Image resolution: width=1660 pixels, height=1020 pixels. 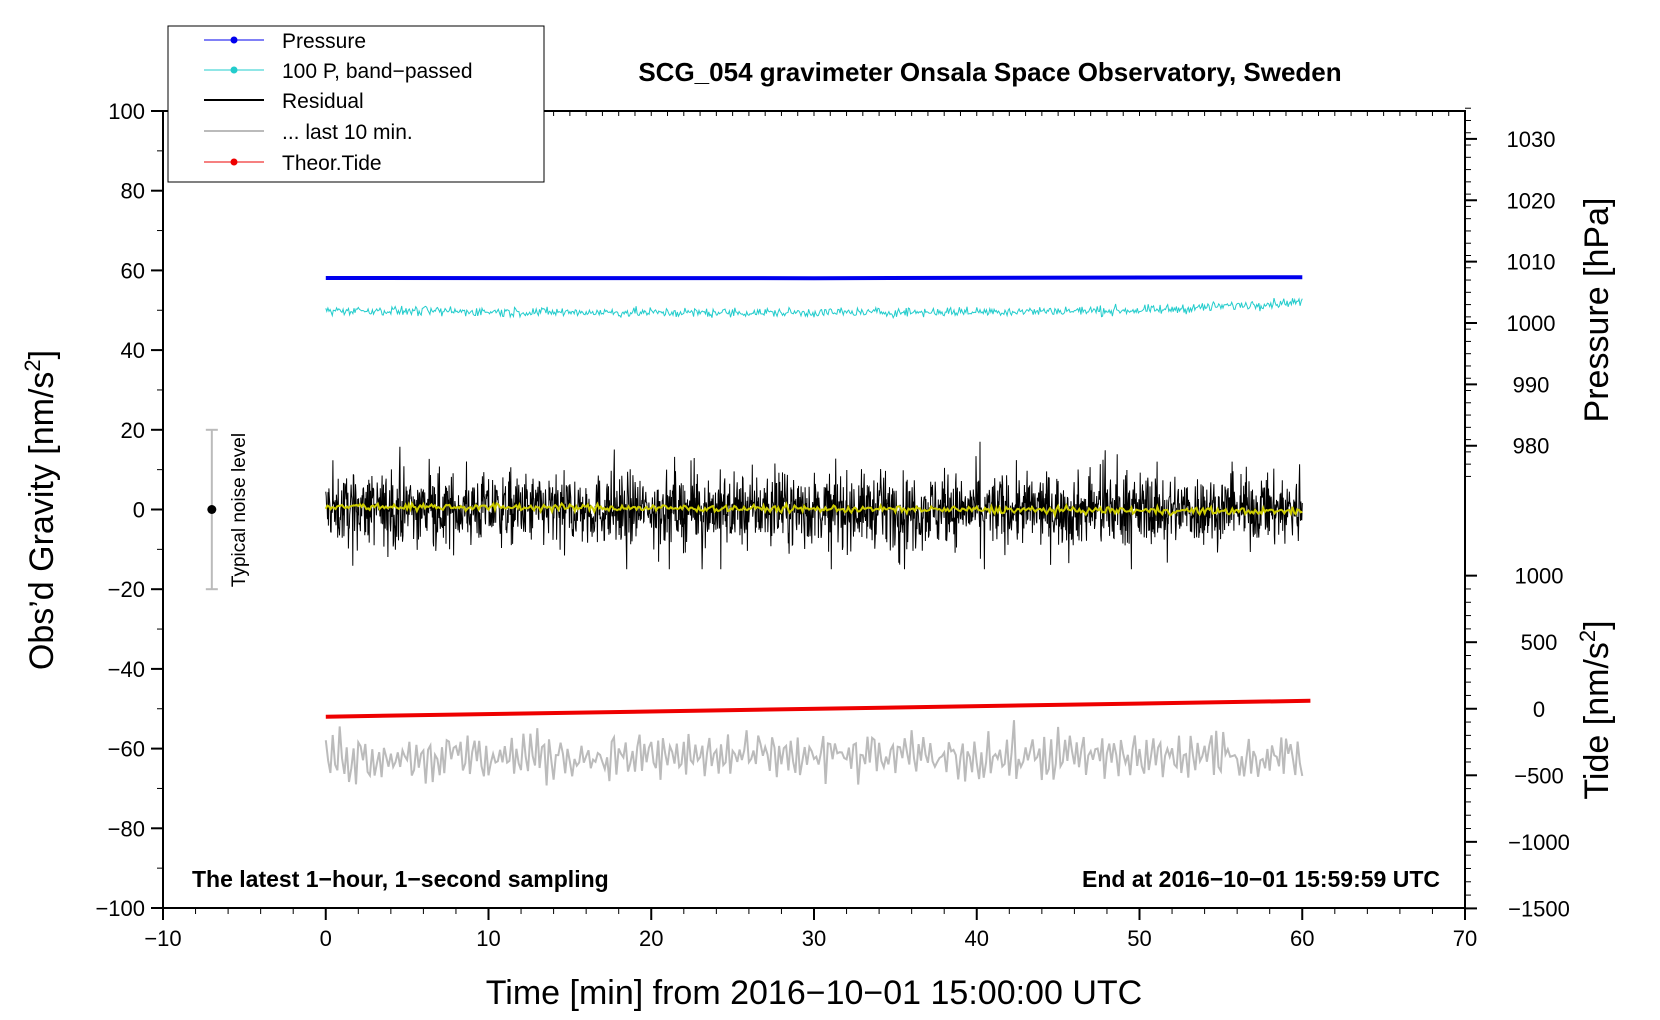 I want to click on legend-marker-pressure, so click(x=234, y=40).